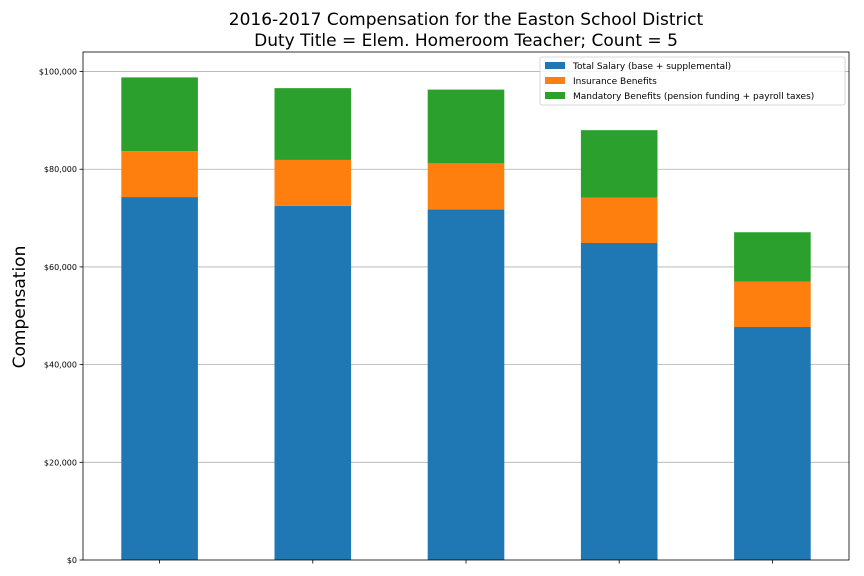 Image resolution: width=864 pixels, height=576 pixels. I want to click on legend-label: Total Salary (base + supplemental), so click(651, 67).